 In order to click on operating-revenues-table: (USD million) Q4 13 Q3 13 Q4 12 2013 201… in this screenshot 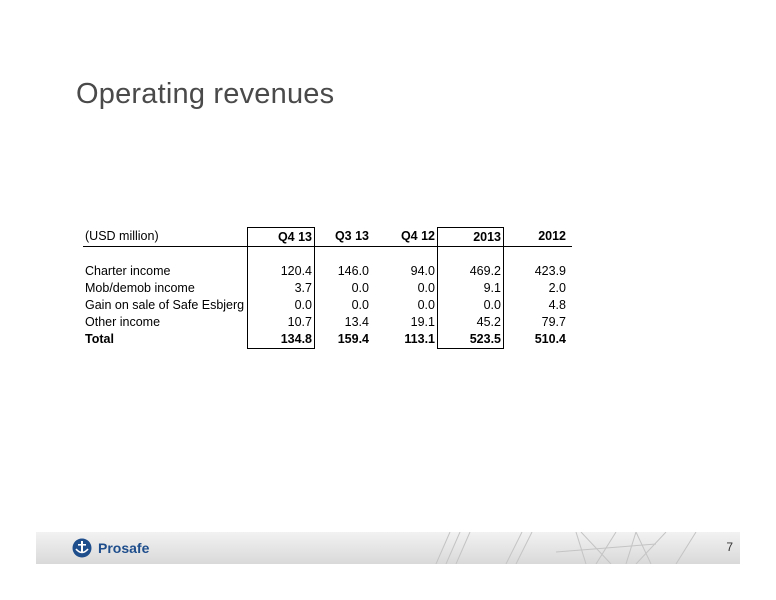, I will do `click(327, 288)`.